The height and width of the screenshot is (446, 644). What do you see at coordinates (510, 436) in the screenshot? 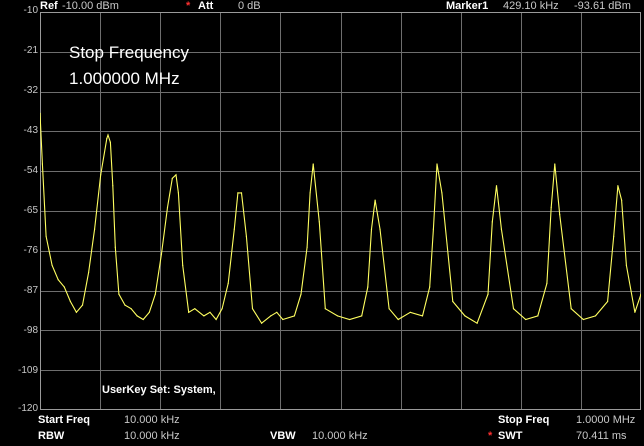
I see `swt-label: SWT` at bounding box center [510, 436].